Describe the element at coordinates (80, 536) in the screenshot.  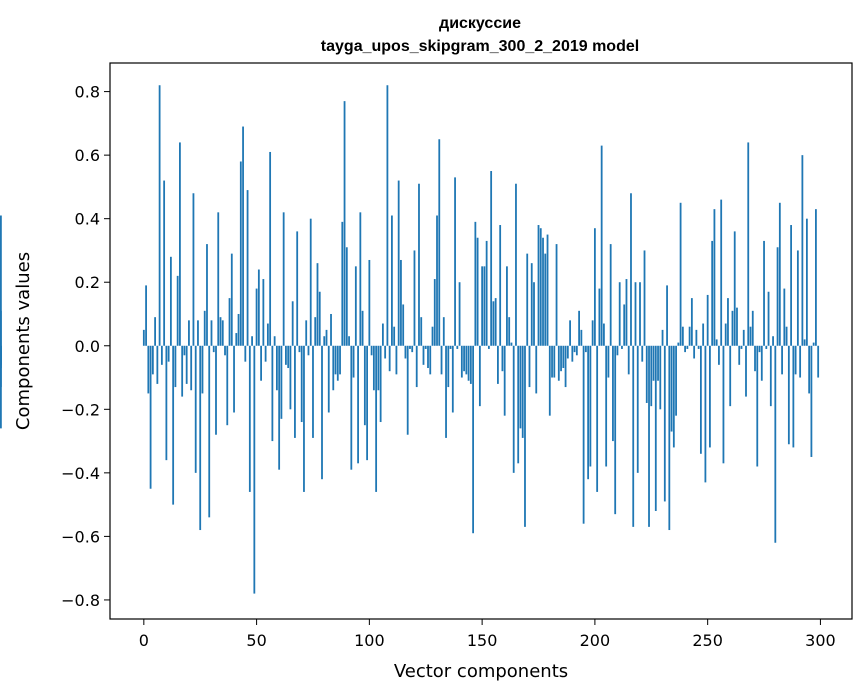
I see `y-tick-label: −0.6` at that location.